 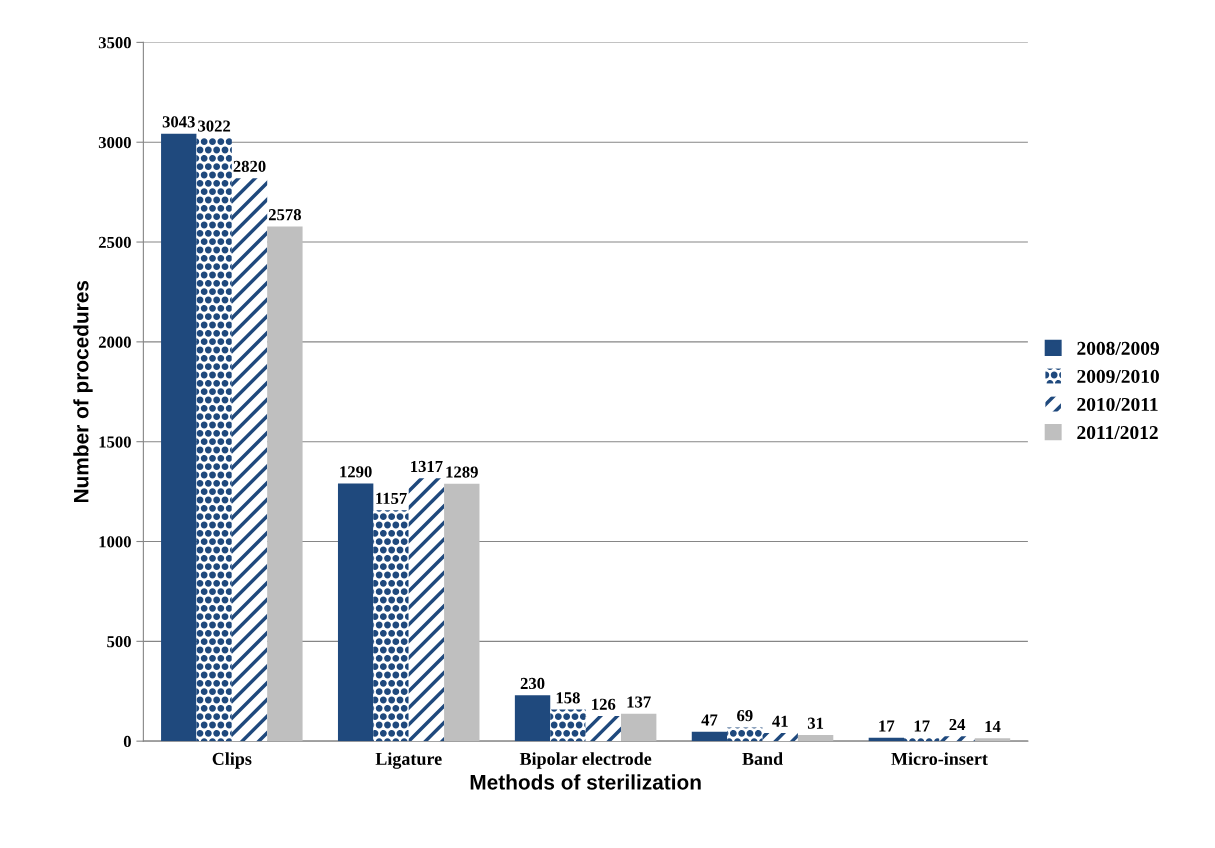 What do you see at coordinates (178, 122) in the screenshot?
I see `data-label: 3043` at bounding box center [178, 122].